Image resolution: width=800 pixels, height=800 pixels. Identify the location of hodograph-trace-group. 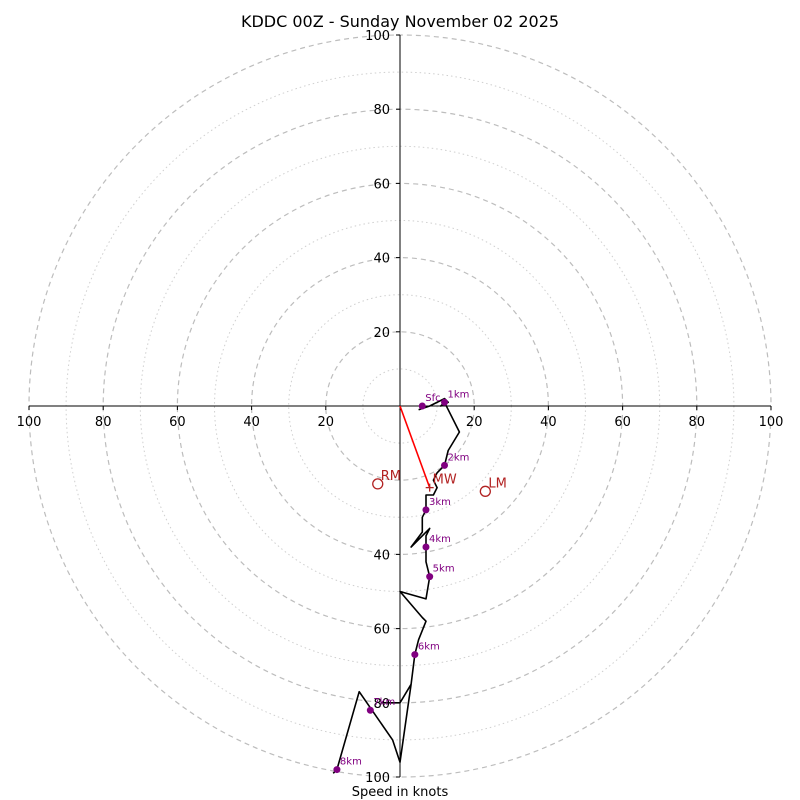
(396, 585).